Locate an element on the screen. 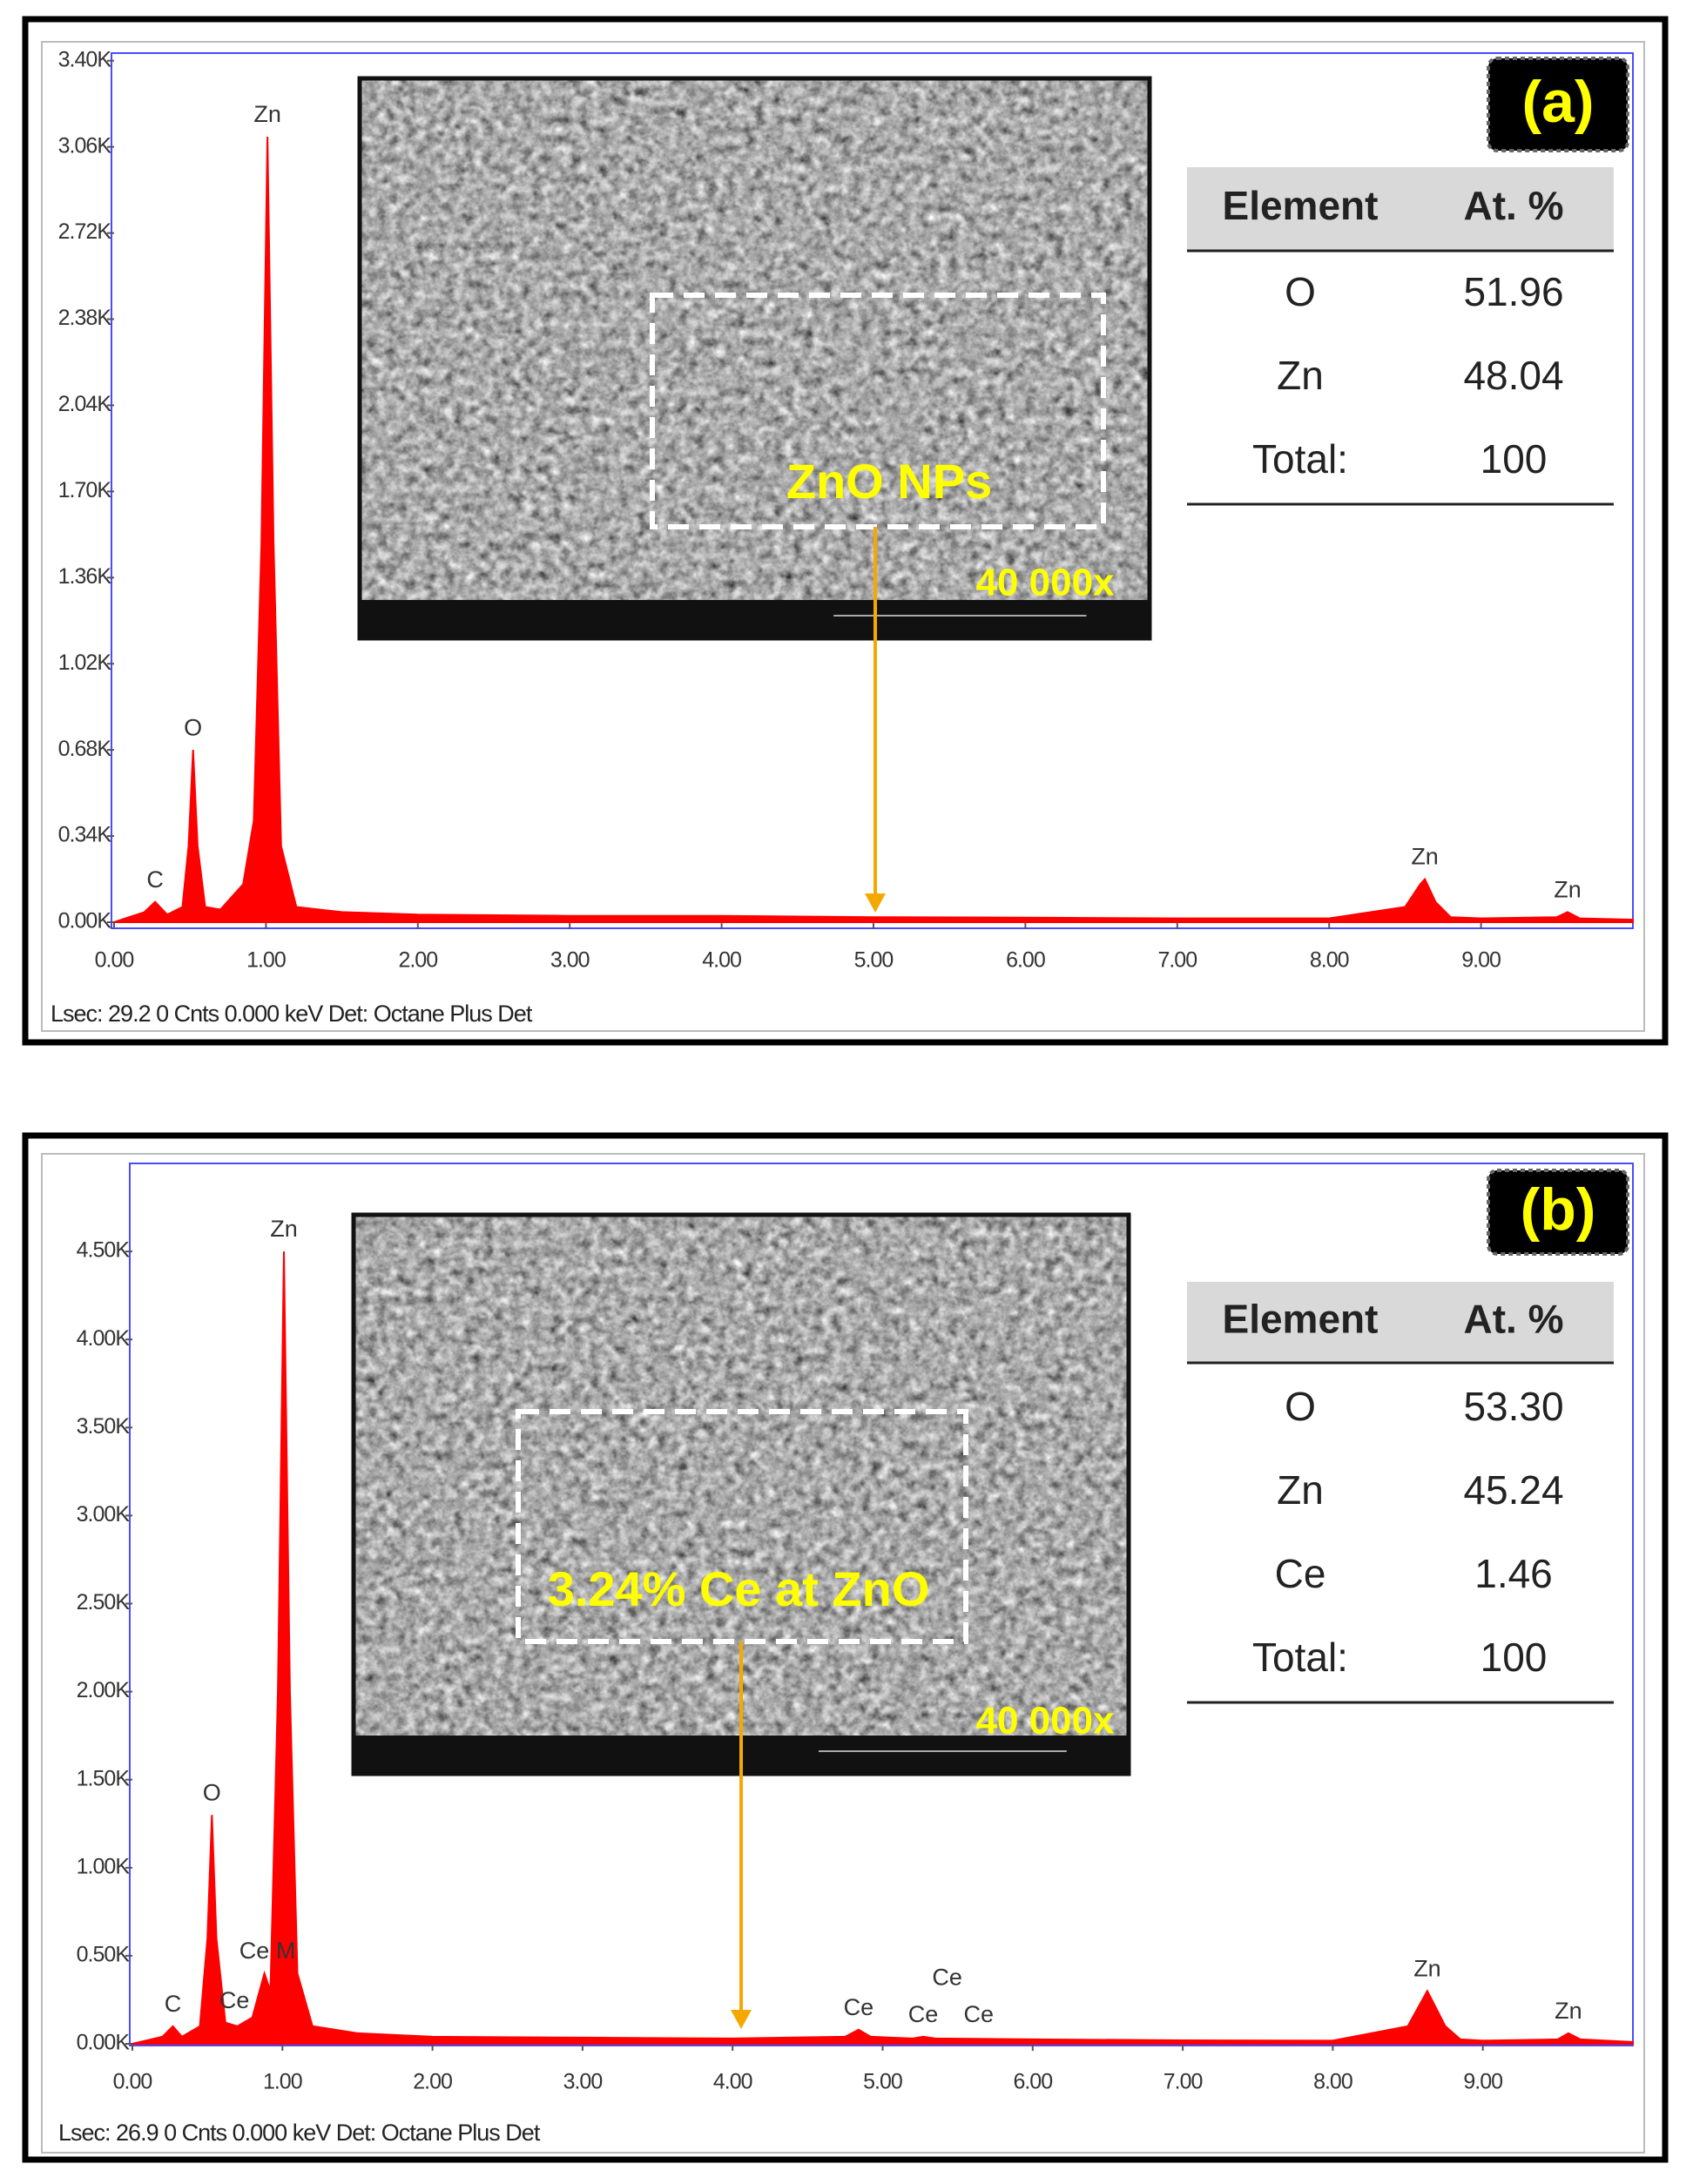 The width and height of the screenshot is (1693, 2184). y-tick-label: 3.00K is located at coordinates (104, 1514).